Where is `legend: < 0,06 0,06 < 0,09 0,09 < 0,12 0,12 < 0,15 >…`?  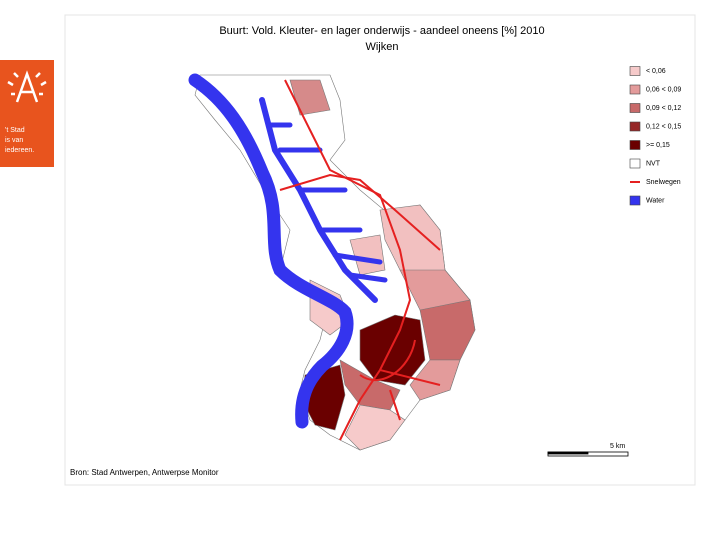
legend: < 0,06 0,06 < 0,09 0,09 < 0,12 0,12 < 0,15 >… is located at coordinates (655, 136).